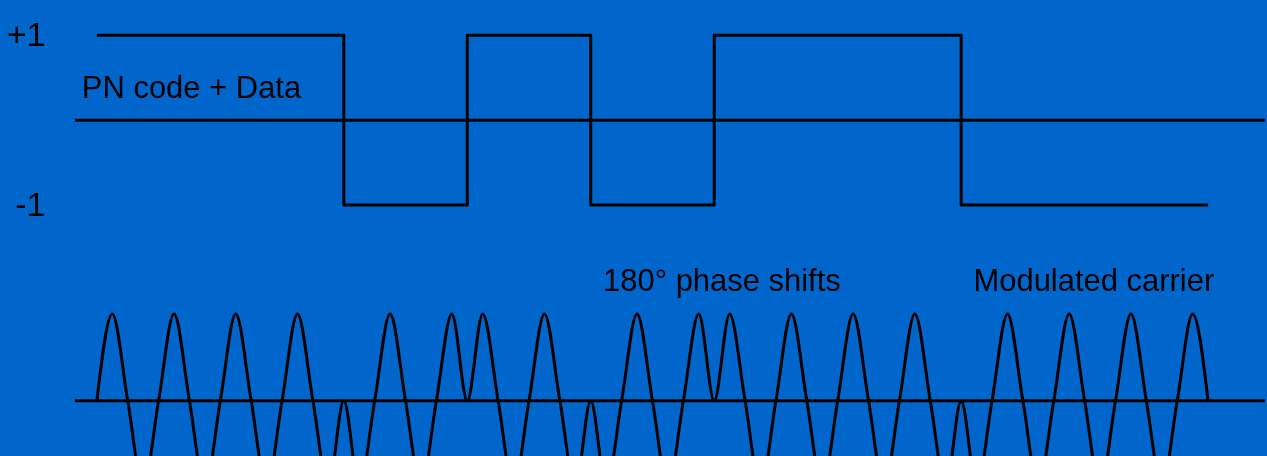 The height and width of the screenshot is (456, 1267). What do you see at coordinates (26, 33) in the screenshot?
I see `y-tick-label: +1` at bounding box center [26, 33].